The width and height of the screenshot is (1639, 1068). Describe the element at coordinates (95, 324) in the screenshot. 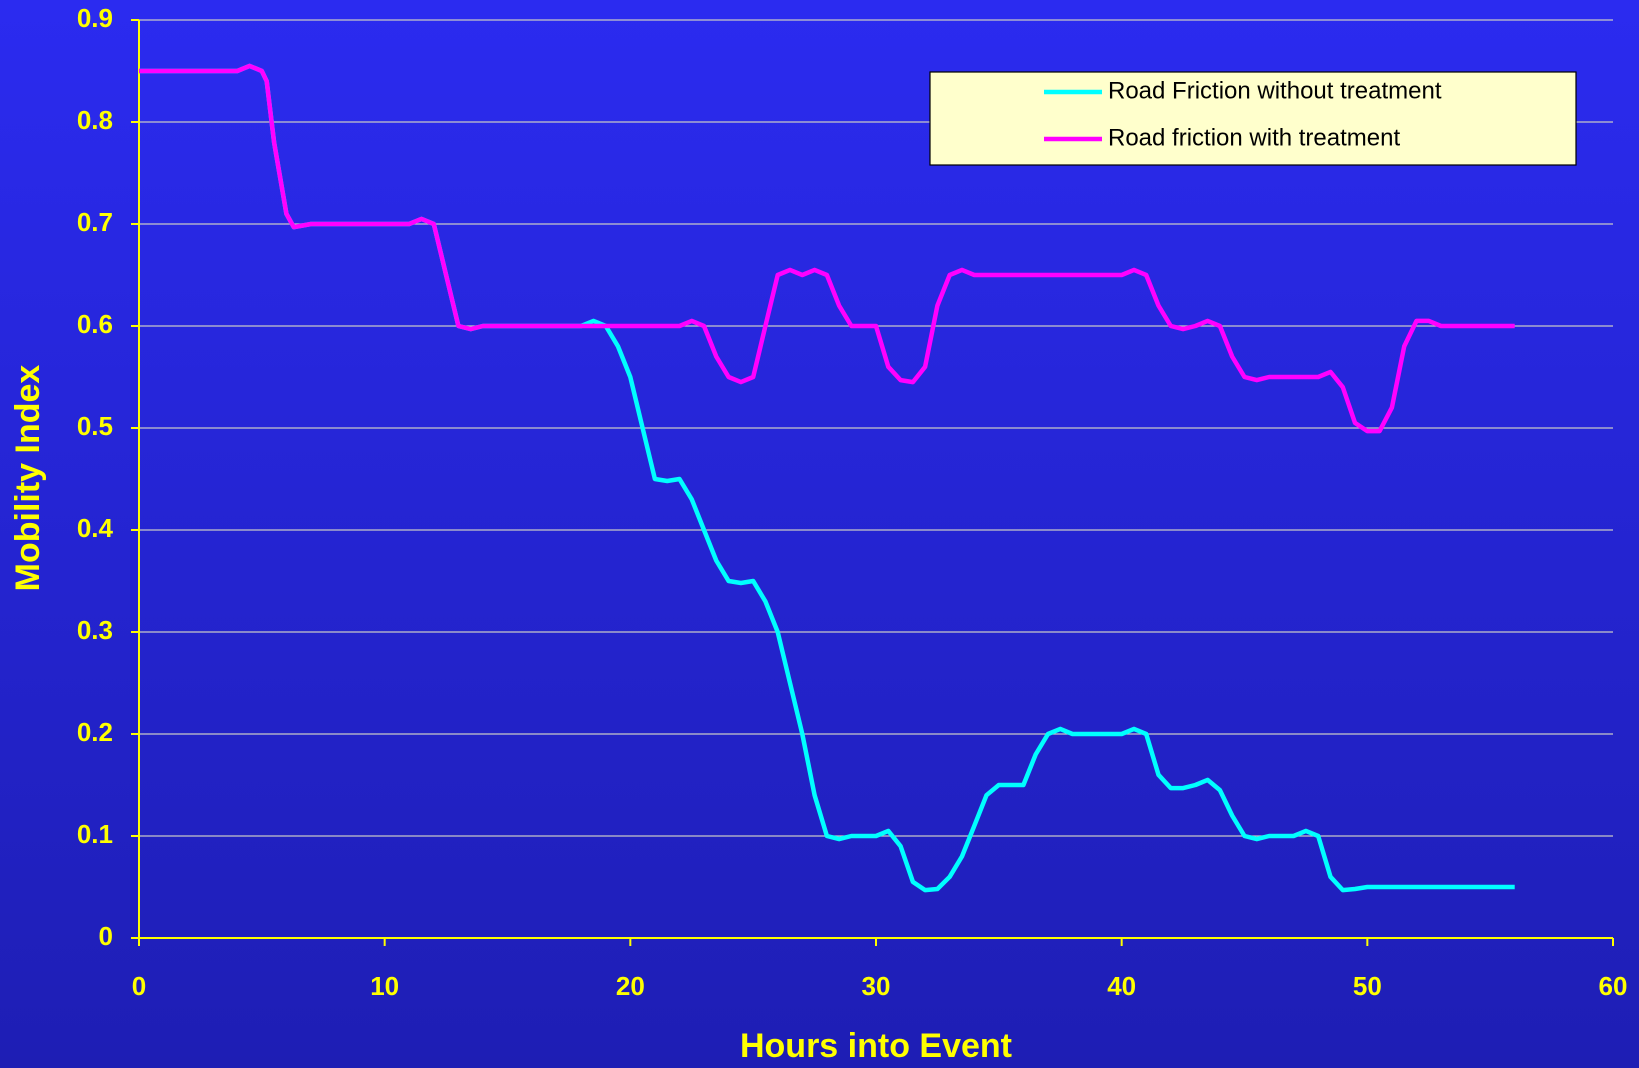

I see `y-tick-label: 0.6` at that location.